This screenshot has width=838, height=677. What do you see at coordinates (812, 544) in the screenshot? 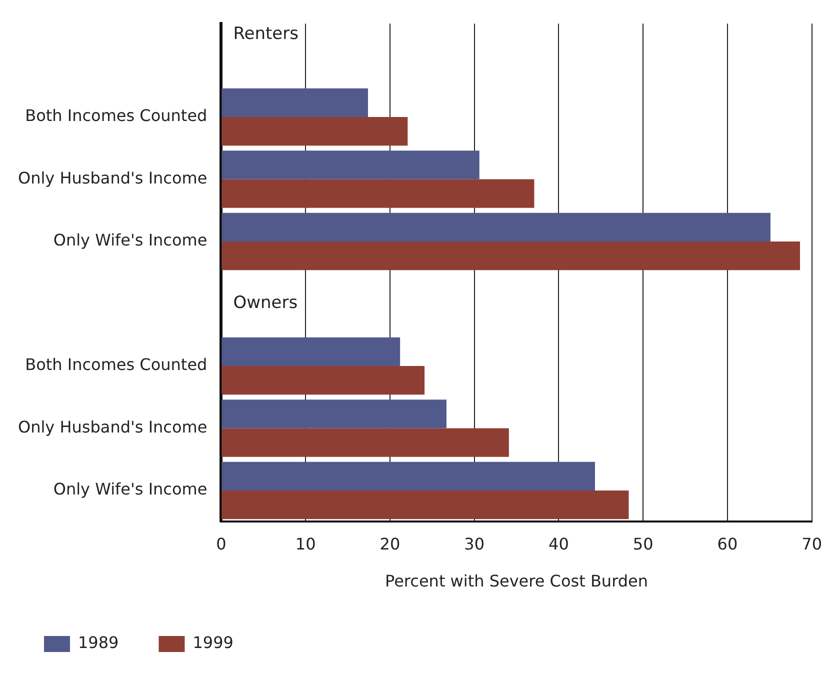
I see `x-tick-label: 70` at bounding box center [812, 544].